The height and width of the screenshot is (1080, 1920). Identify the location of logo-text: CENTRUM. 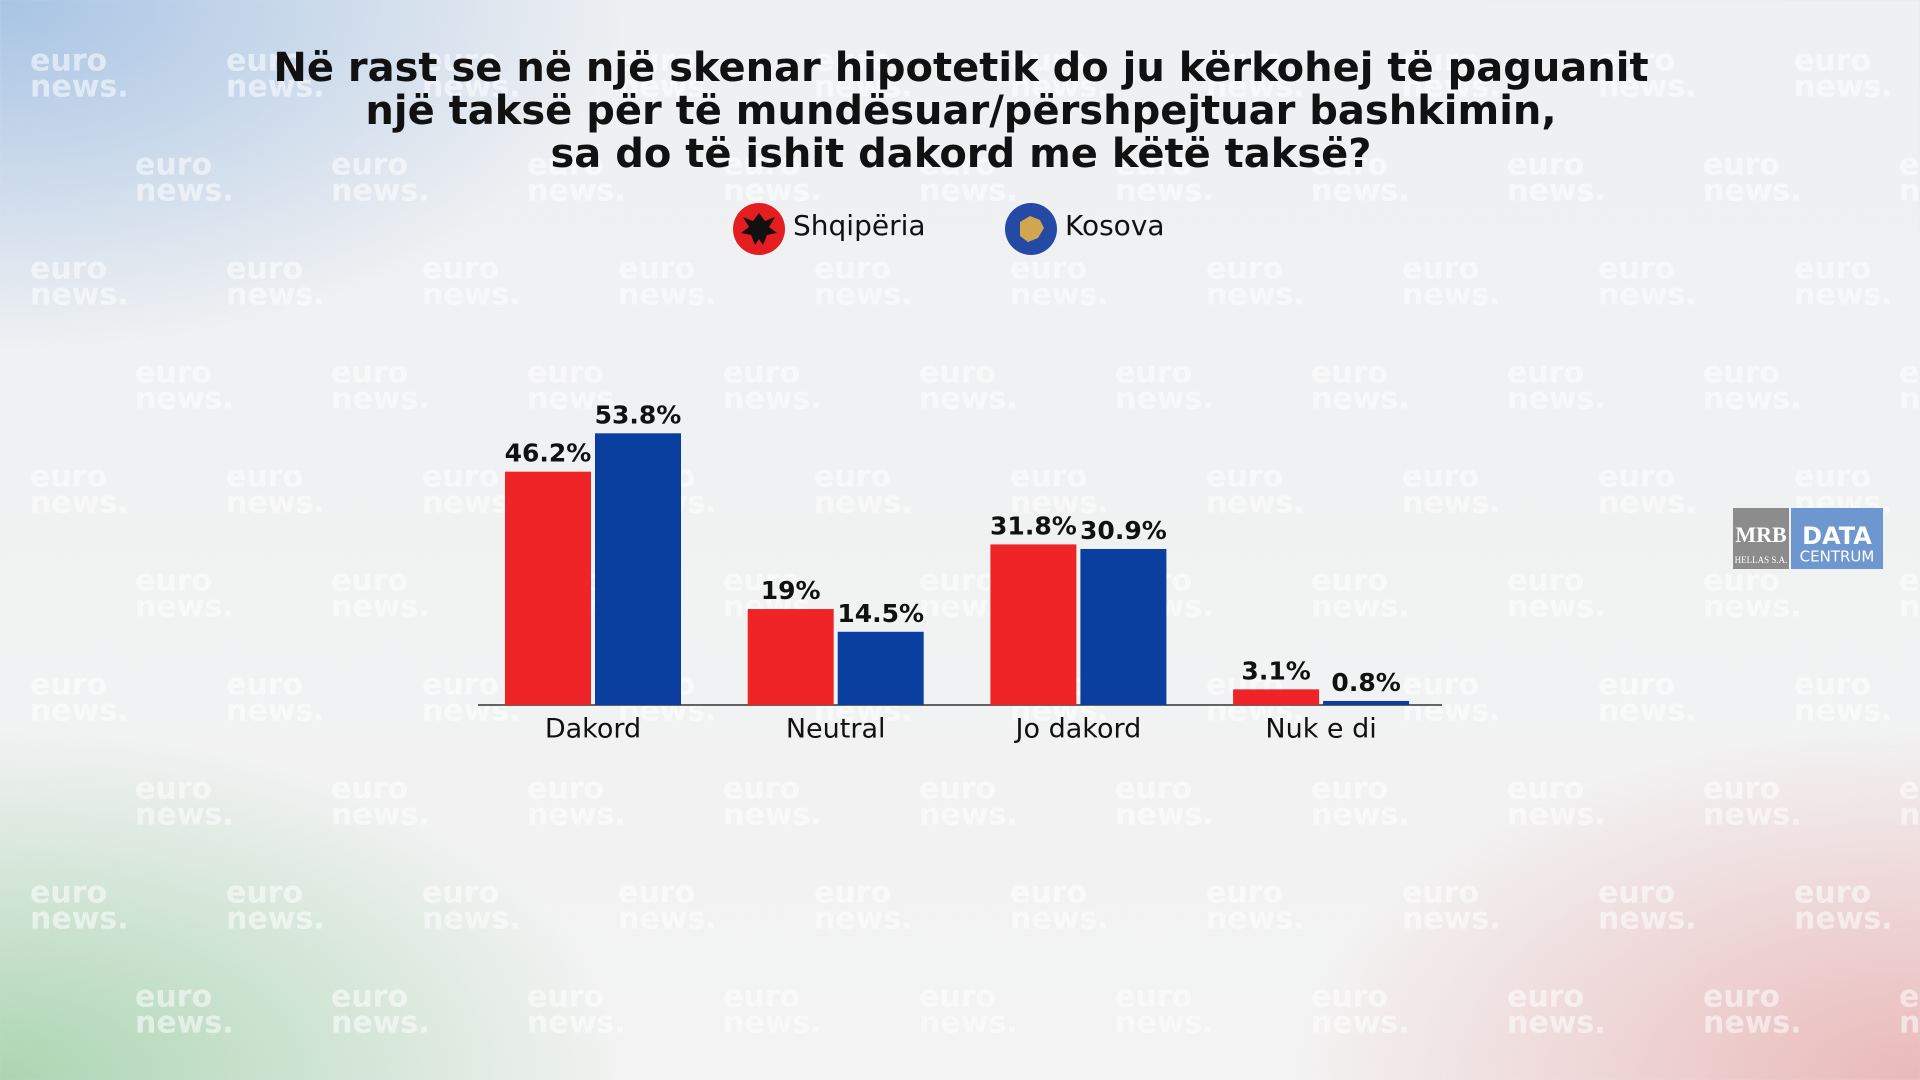
(1837, 557).